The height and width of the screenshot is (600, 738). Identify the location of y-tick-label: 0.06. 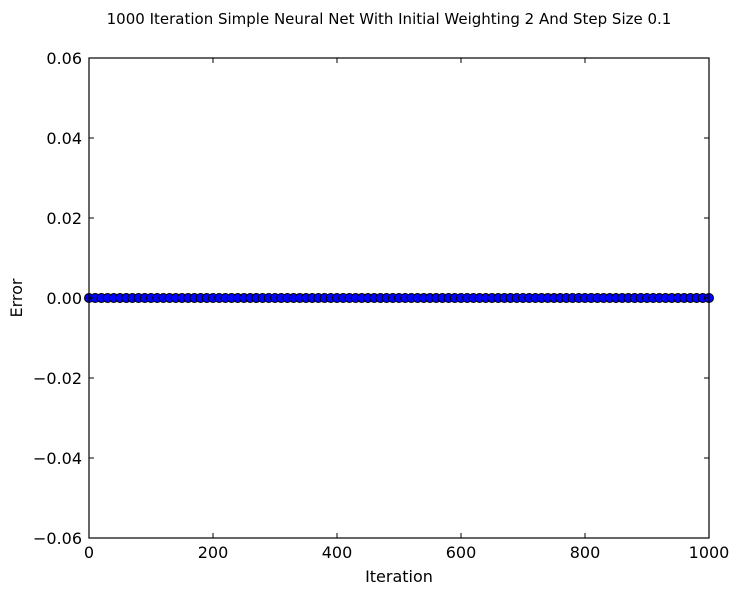
(64, 58).